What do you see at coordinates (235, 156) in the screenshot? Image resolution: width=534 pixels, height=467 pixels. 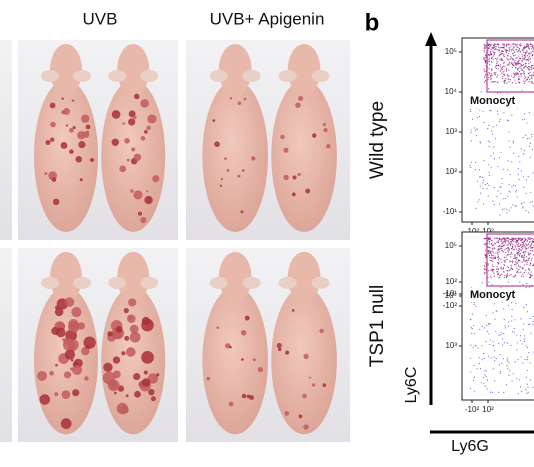 I see `mouse-body` at bounding box center [235, 156].